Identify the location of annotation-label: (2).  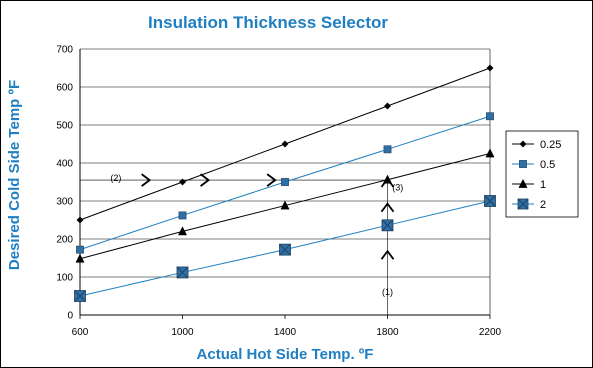
(115, 178).